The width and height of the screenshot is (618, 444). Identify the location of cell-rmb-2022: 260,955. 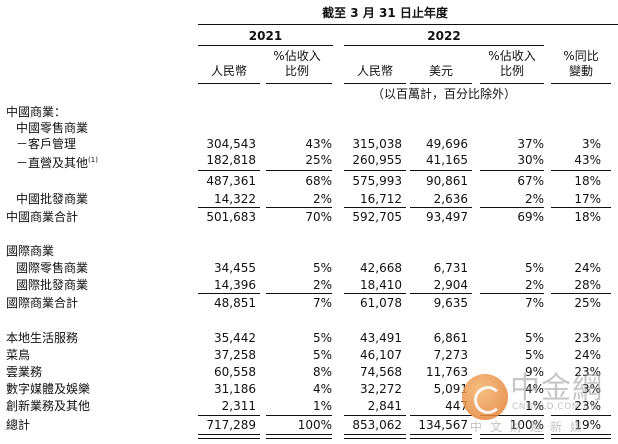
(377, 160).